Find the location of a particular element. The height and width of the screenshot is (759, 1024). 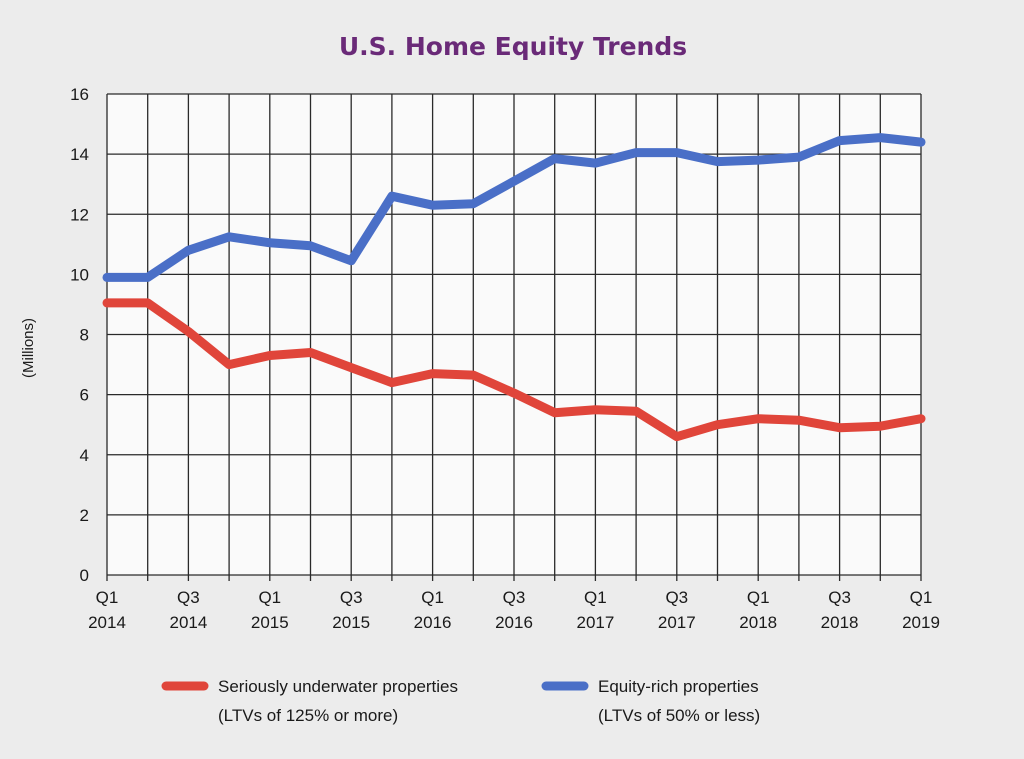

legend-label-underwater: Seriously underwater properties is located at coordinates (338, 686).